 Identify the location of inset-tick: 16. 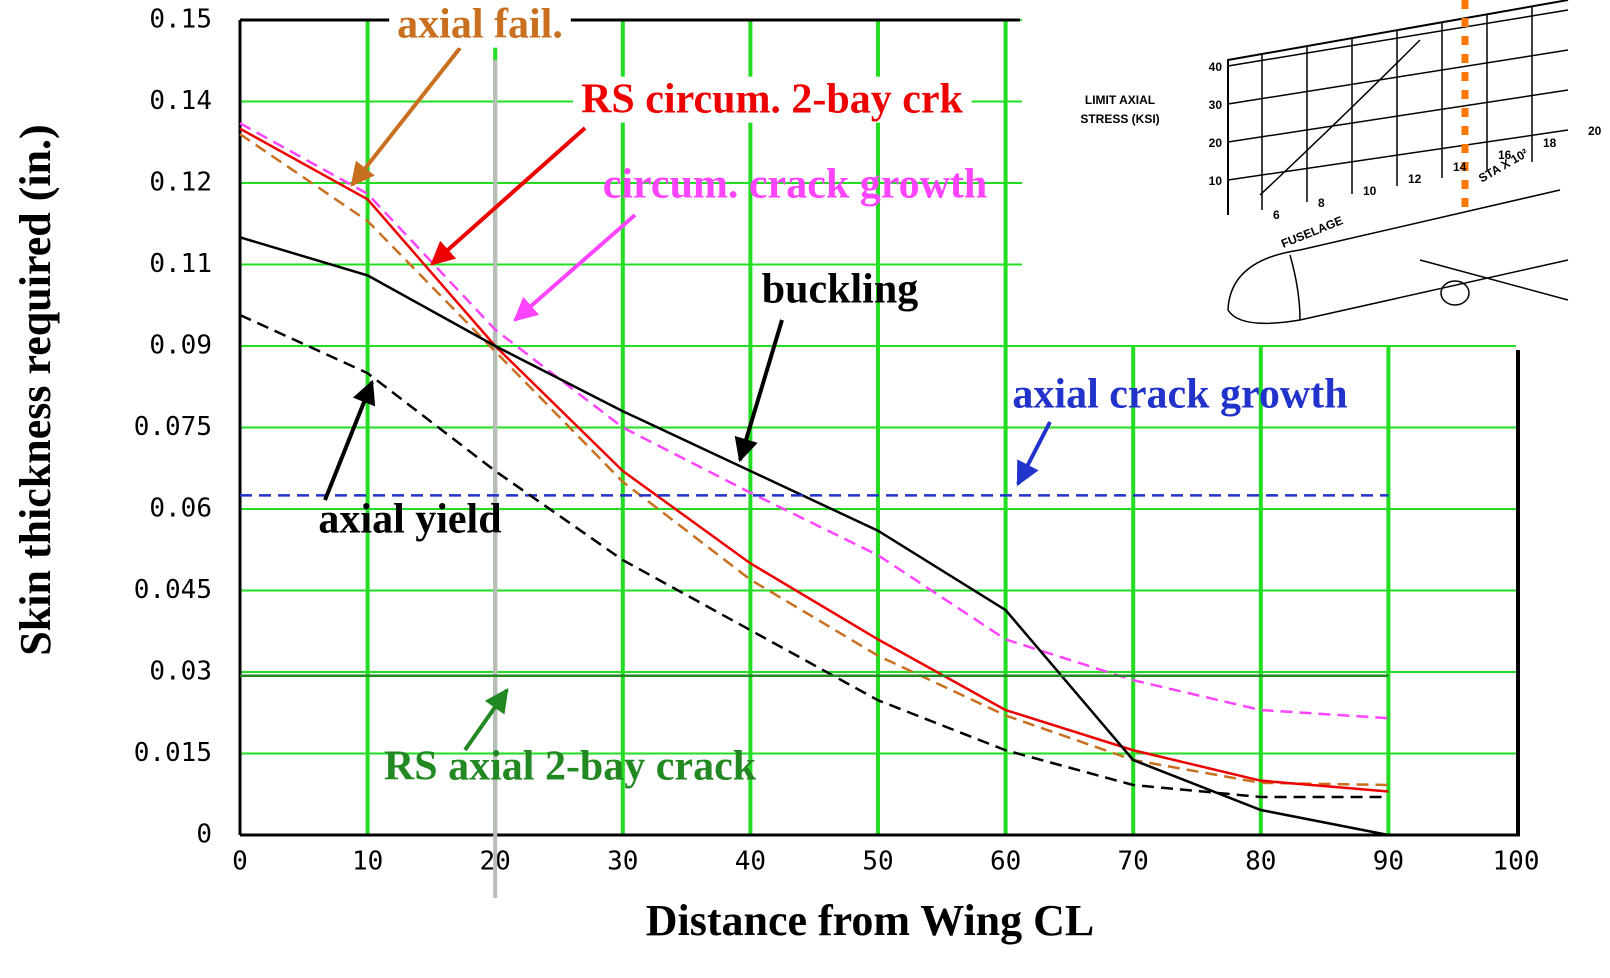
(1505, 155).